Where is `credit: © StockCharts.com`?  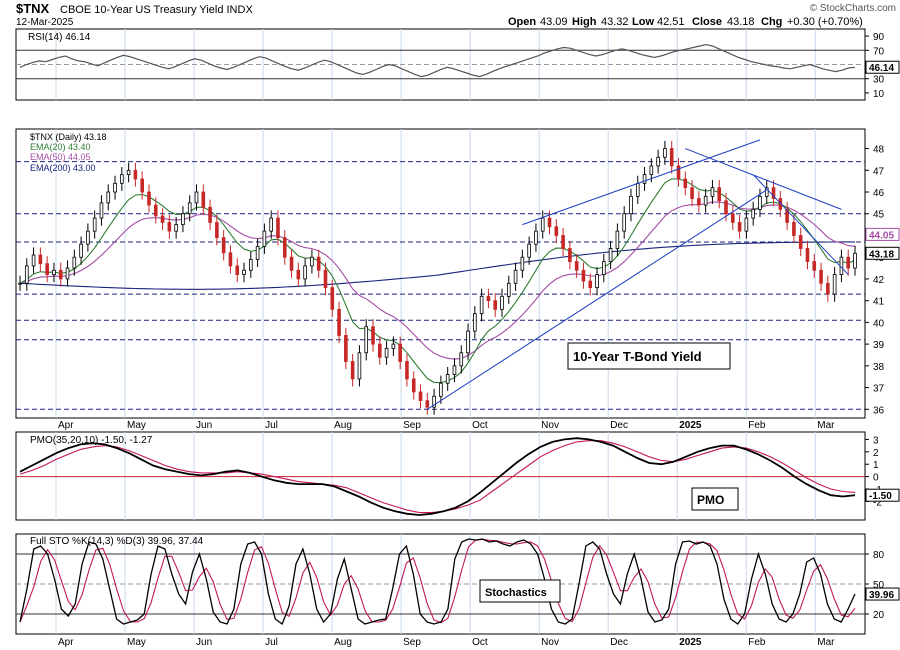
credit: © StockCharts.com is located at coordinates (853, 8).